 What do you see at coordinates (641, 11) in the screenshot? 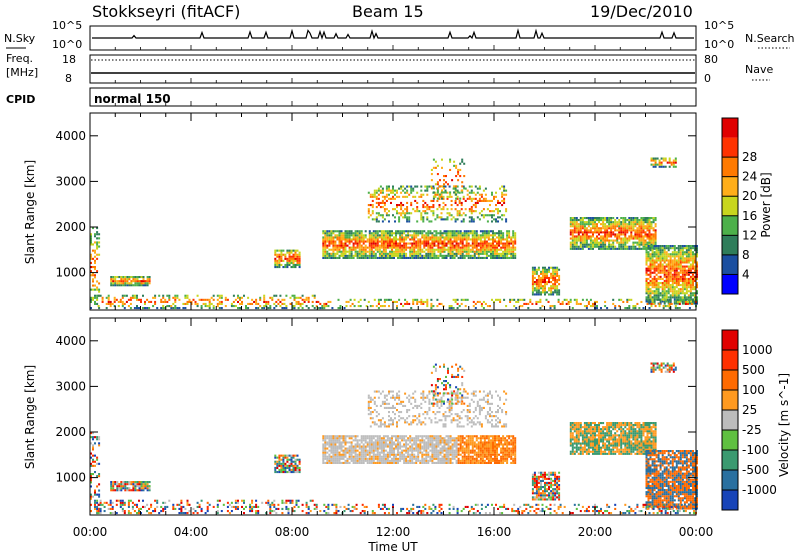
I see `date-title: 19/Dec/2010` at bounding box center [641, 11].